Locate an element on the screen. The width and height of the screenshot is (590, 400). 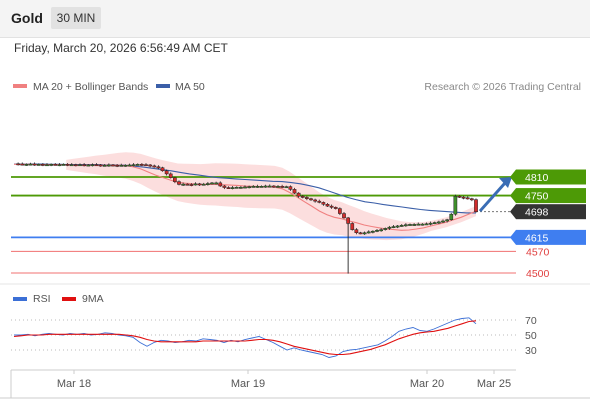
ma9-legend-swatch is located at coordinates (69, 299).